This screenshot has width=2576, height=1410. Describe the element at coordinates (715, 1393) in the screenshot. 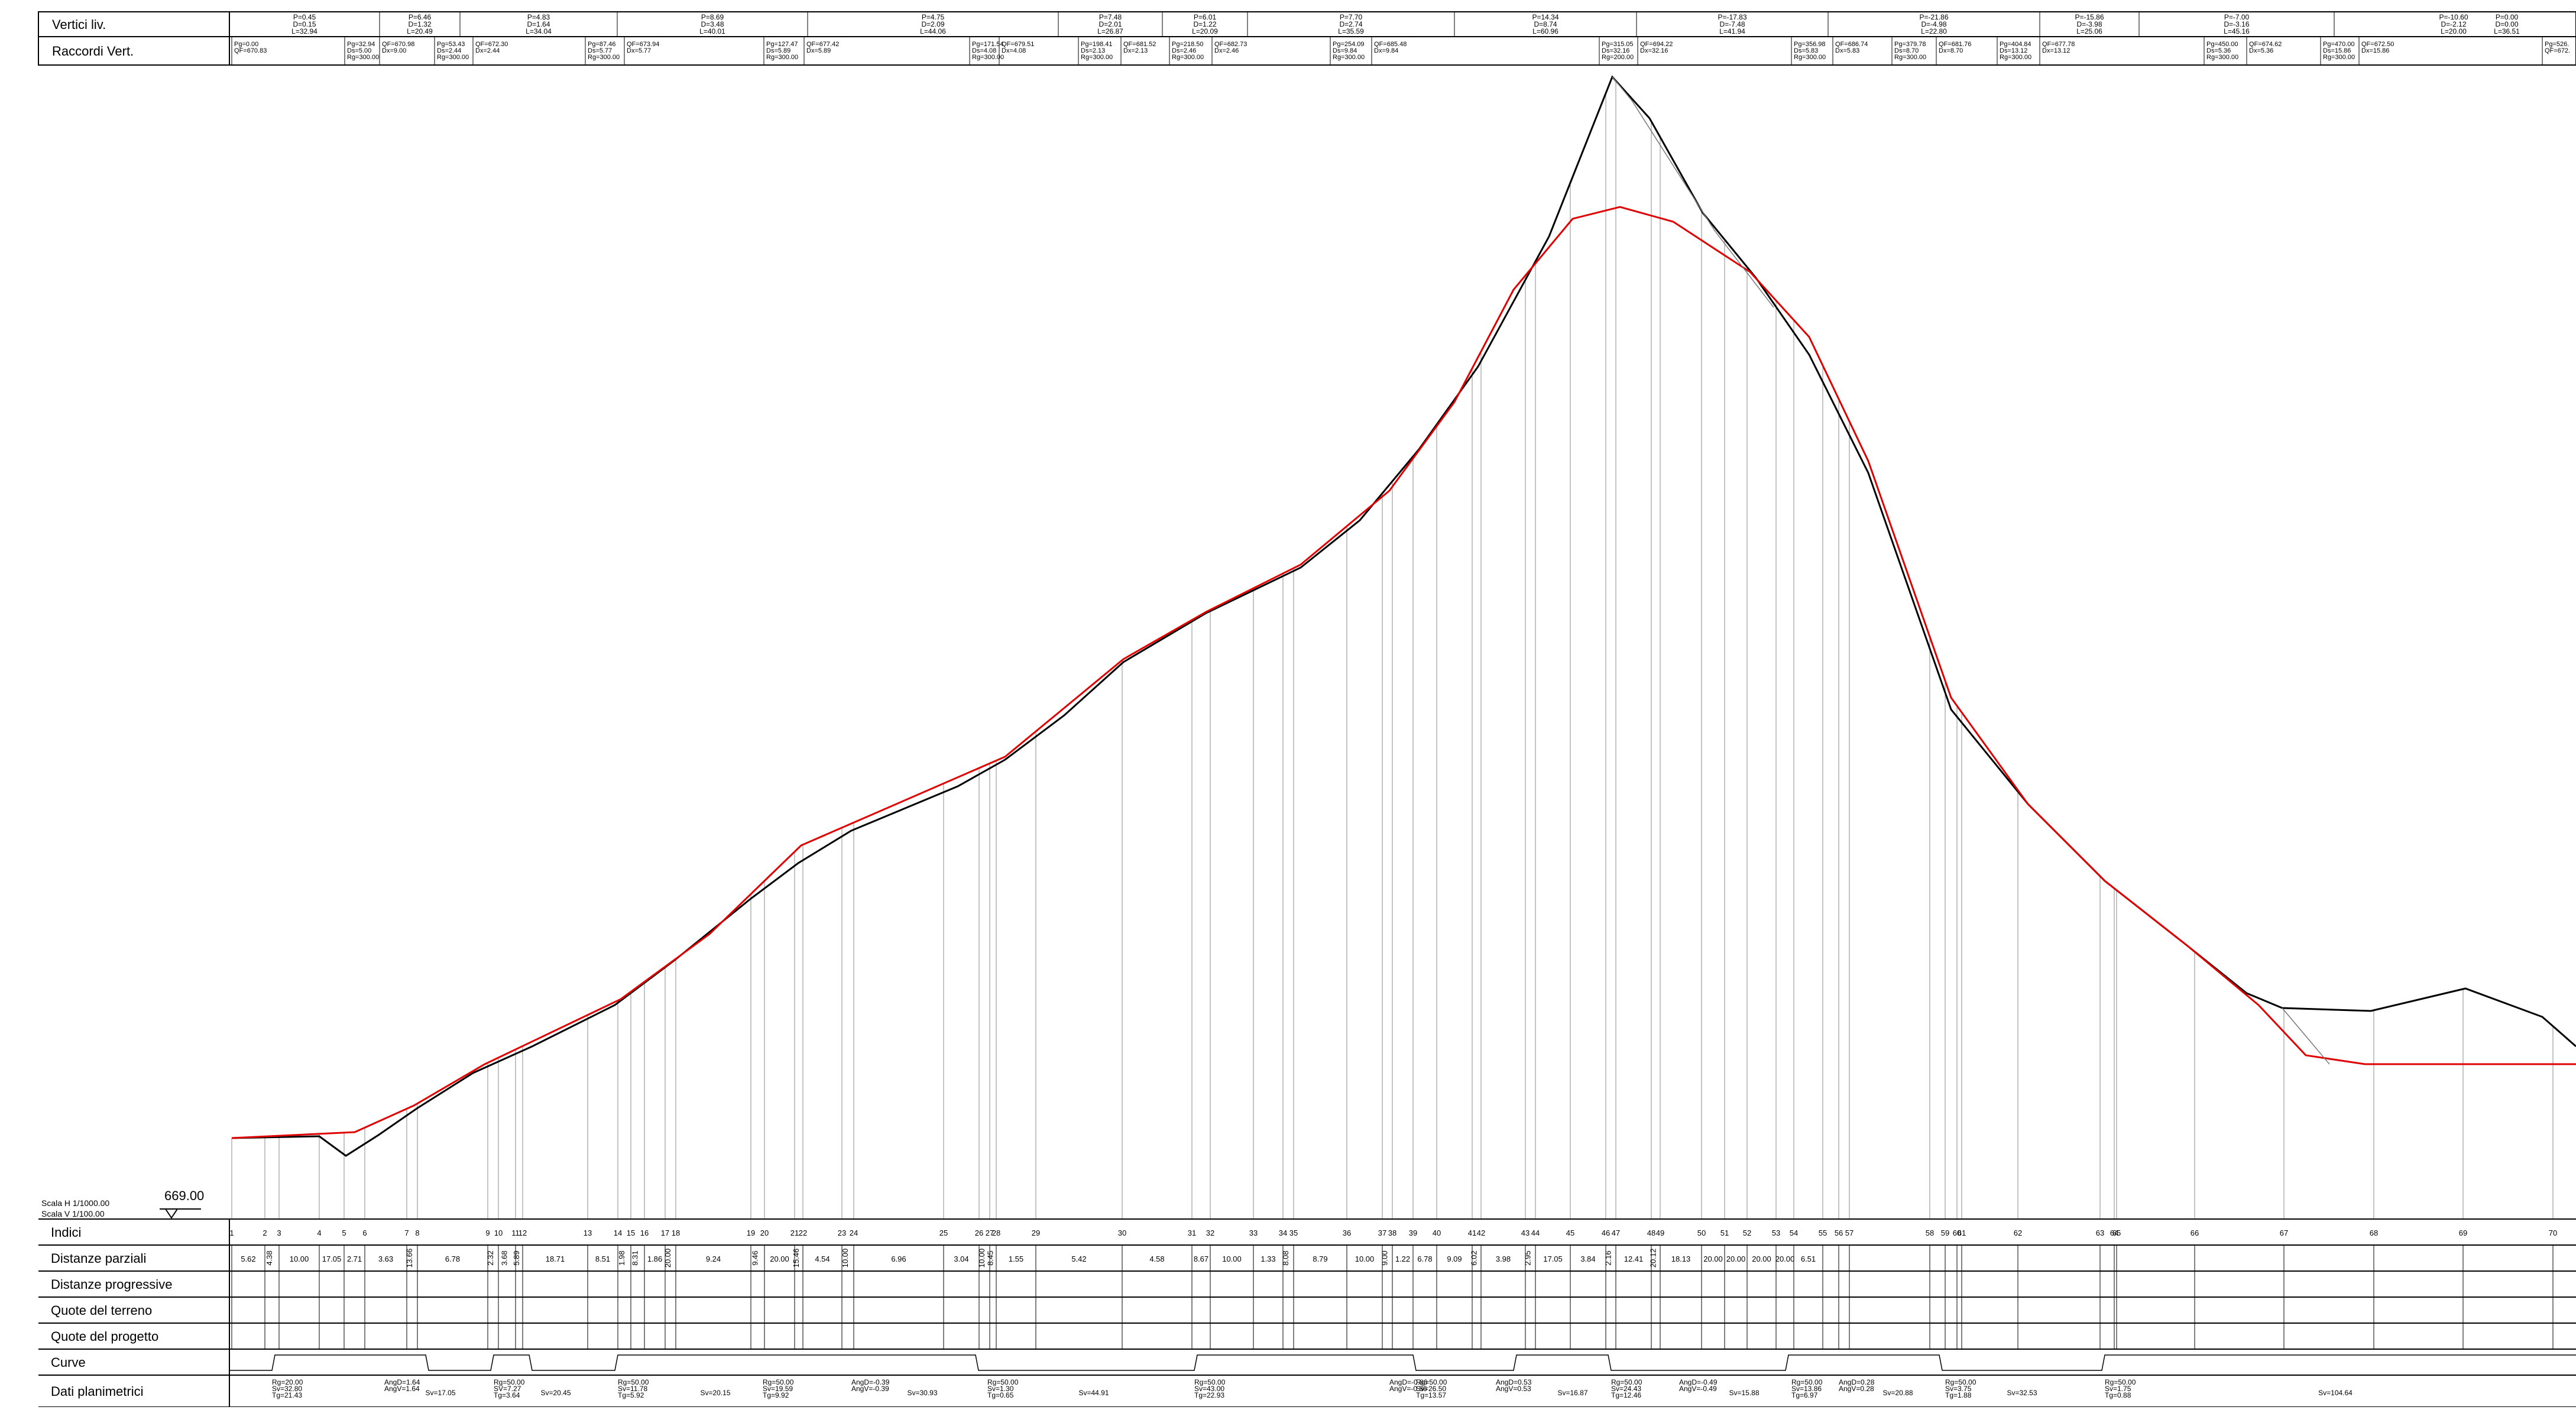

I see `planimetric-value: Sv=20.15` at that location.